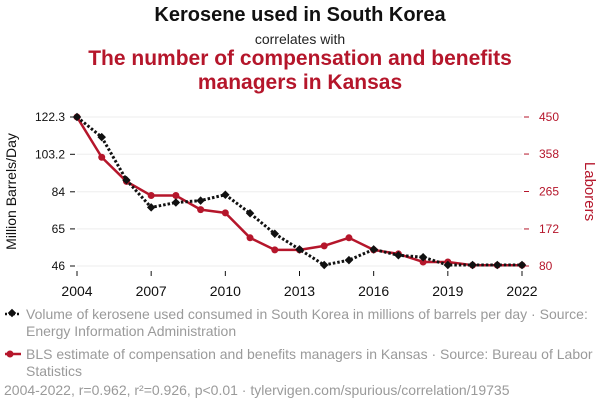  What do you see at coordinates (59, 229) in the screenshot?
I see `left-tick-label: 65` at bounding box center [59, 229].